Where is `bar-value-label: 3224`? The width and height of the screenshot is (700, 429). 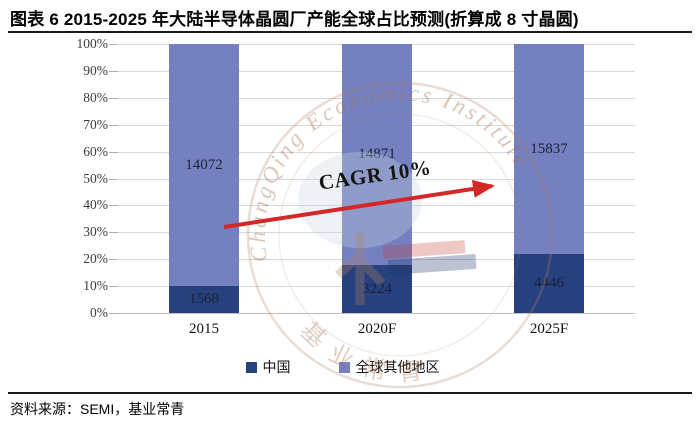
bar-value-label: 3224 is located at coordinates (377, 288).